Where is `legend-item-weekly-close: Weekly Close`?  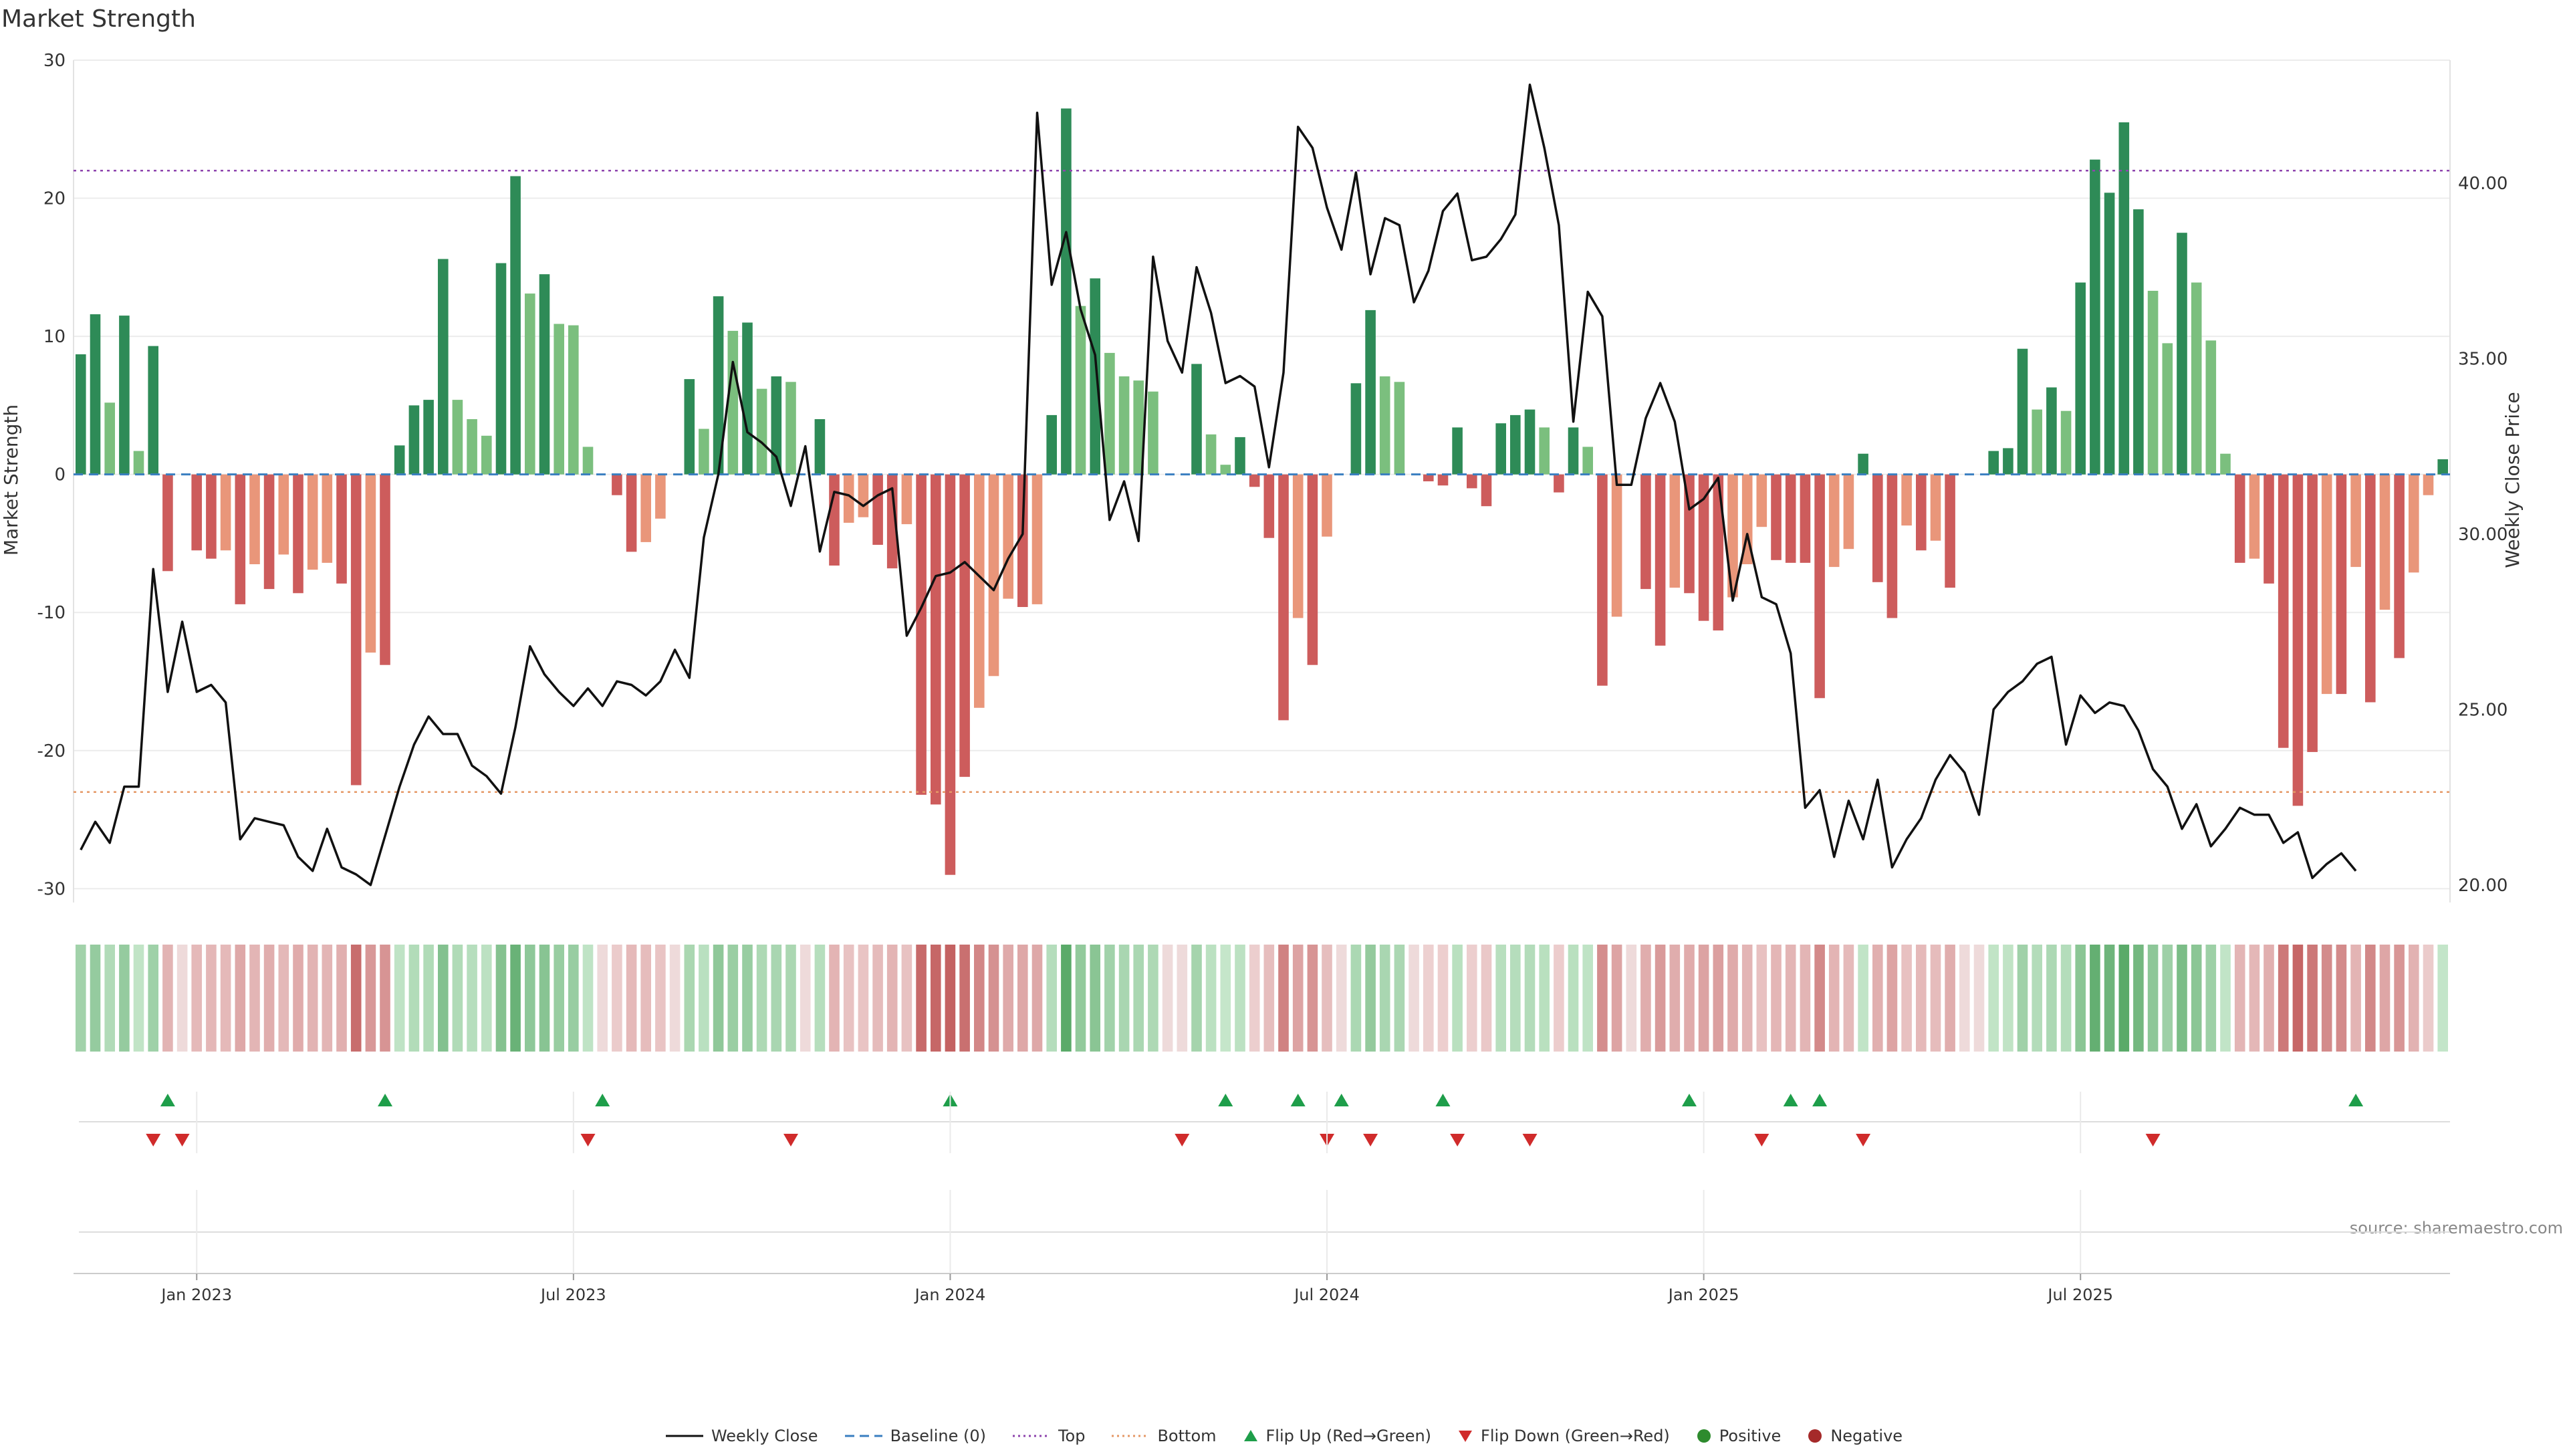
legend-item-weekly-close: Weekly Close is located at coordinates (741, 1436).